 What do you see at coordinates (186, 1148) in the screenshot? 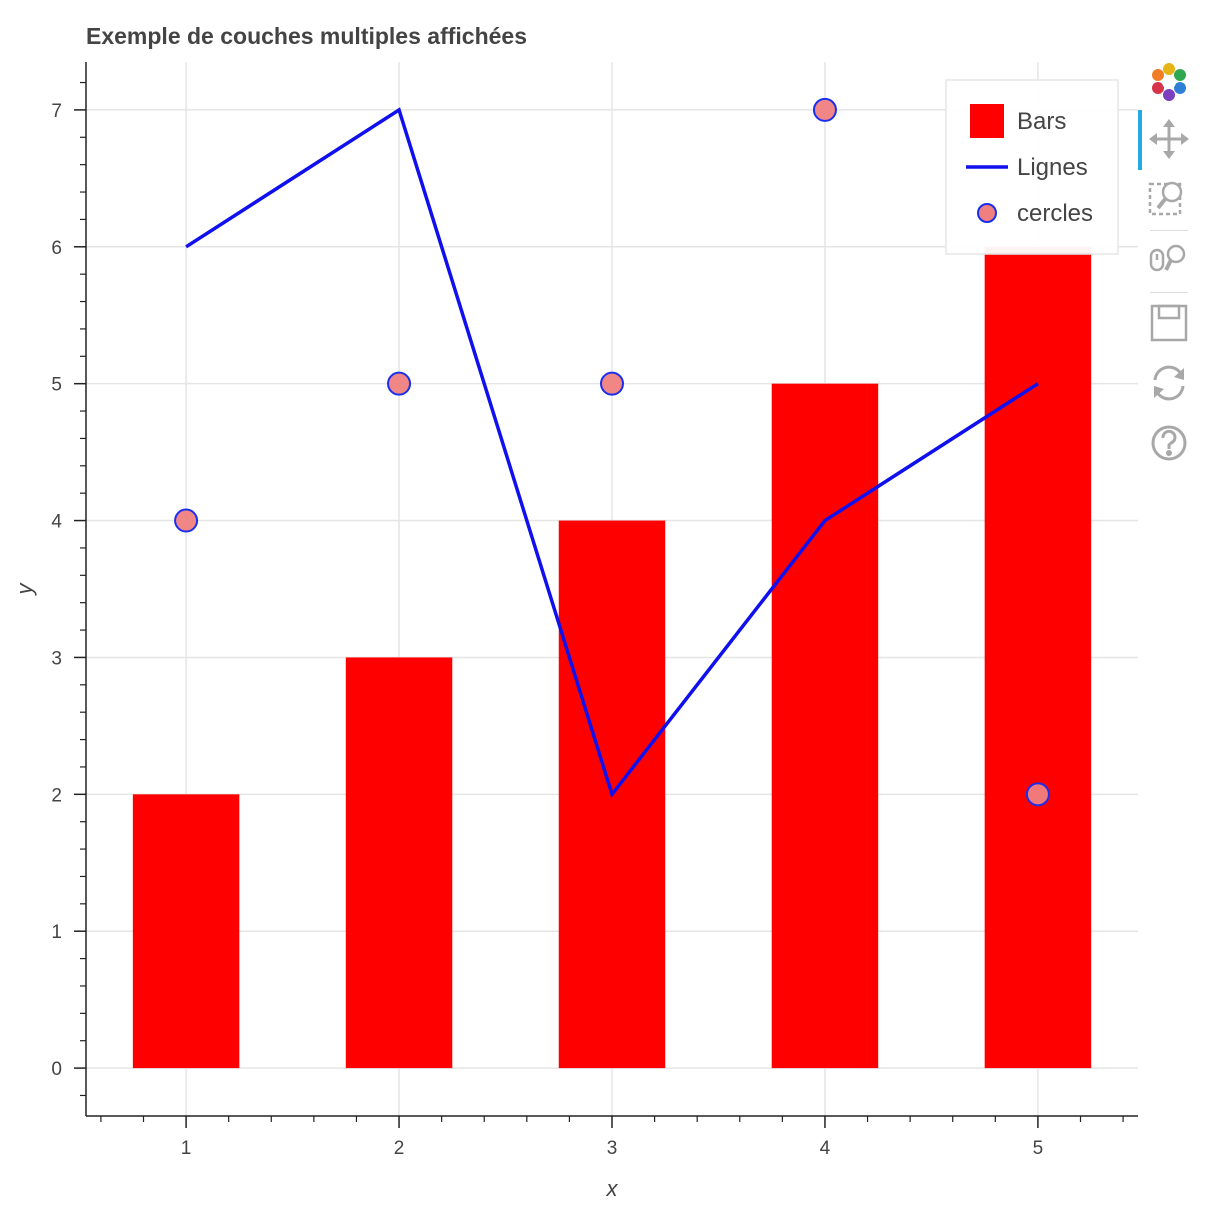
I see `x-tick-label: 1` at bounding box center [186, 1148].